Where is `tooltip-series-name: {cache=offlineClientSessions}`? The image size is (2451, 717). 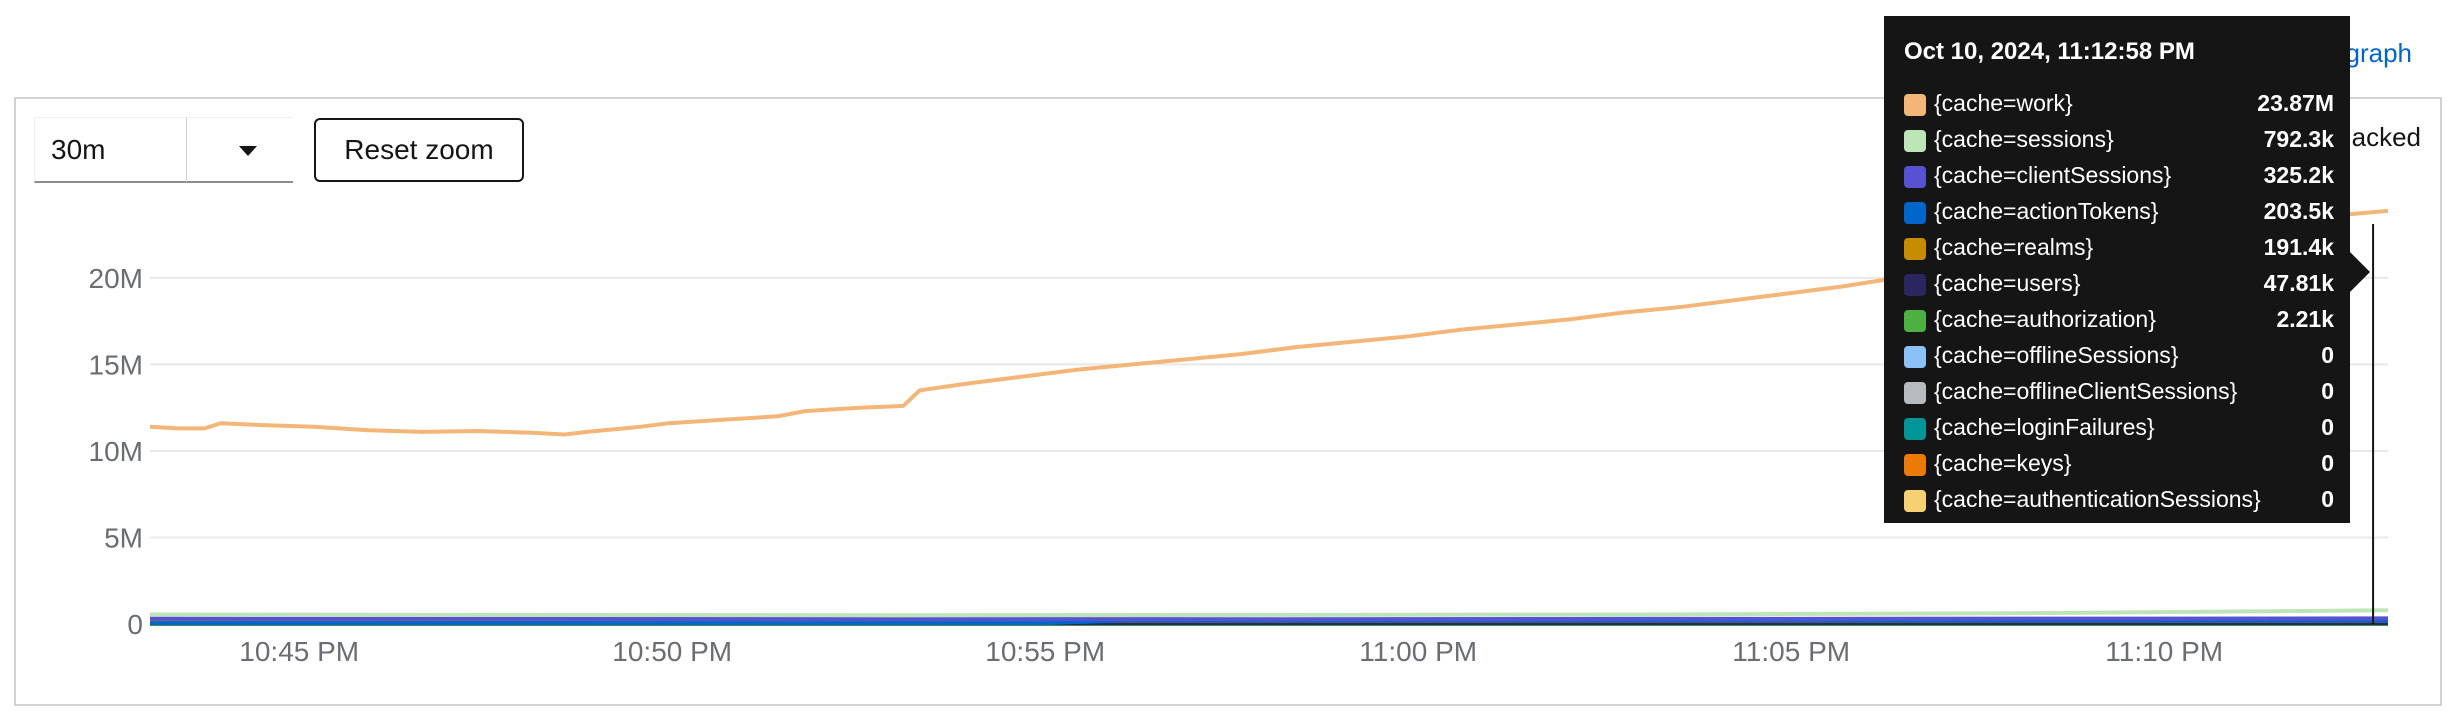 tooltip-series-name: {cache=offlineClientSessions} is located at coordinates (2086, 391).